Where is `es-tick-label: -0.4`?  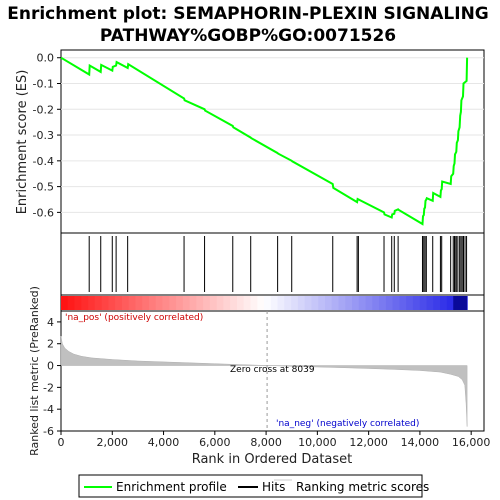
es-tick-label: -0.4 is located at coordinates (43, 161).